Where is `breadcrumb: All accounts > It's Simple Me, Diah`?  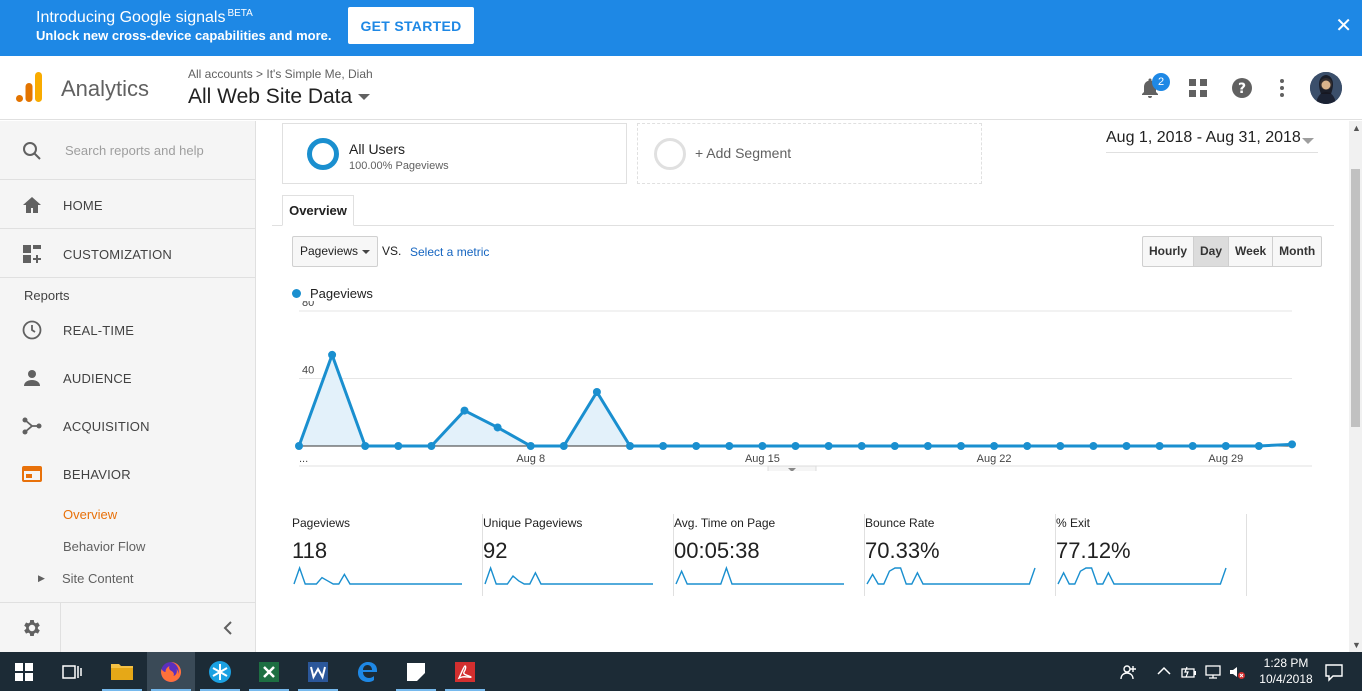 breadcrumb: All accounts > It's Simple Me, Diah is located at coordinates (280, 74).